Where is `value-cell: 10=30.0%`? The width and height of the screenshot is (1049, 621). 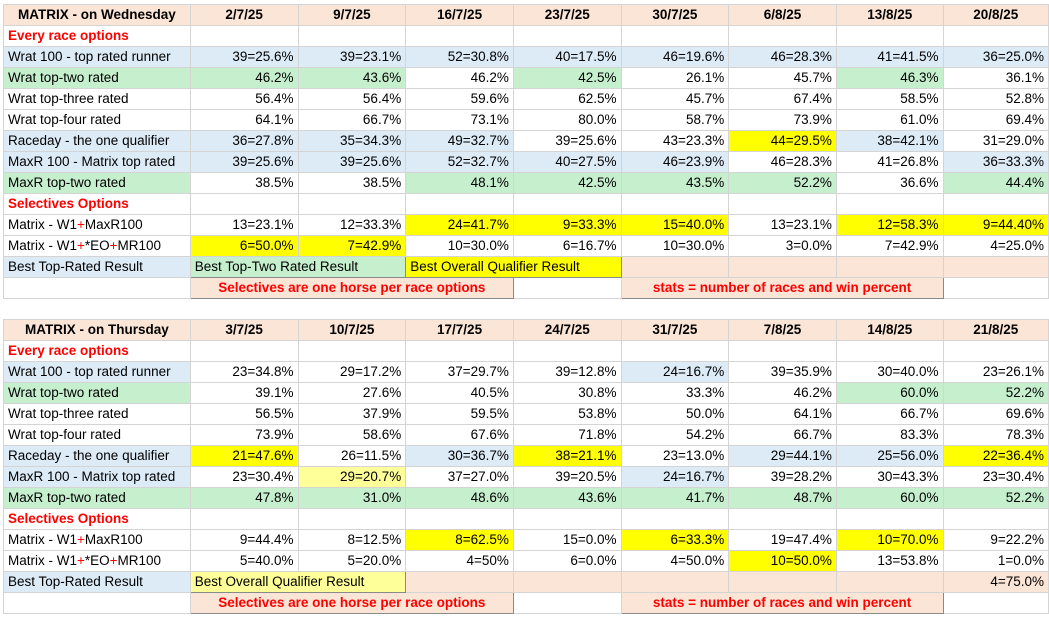
value-cell: 10=30.0% is located at coordinates (675, 246).